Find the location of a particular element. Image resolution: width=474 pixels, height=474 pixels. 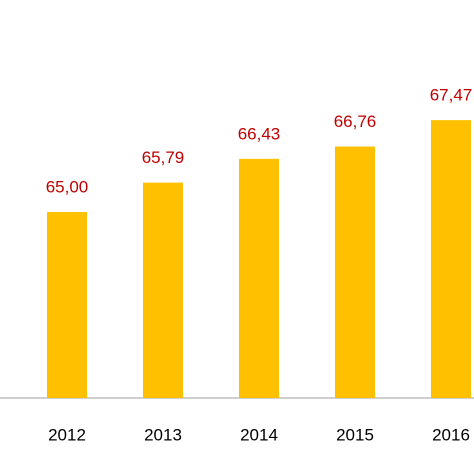

x-tick-label: 2014 is located at coordinates (259, 434).